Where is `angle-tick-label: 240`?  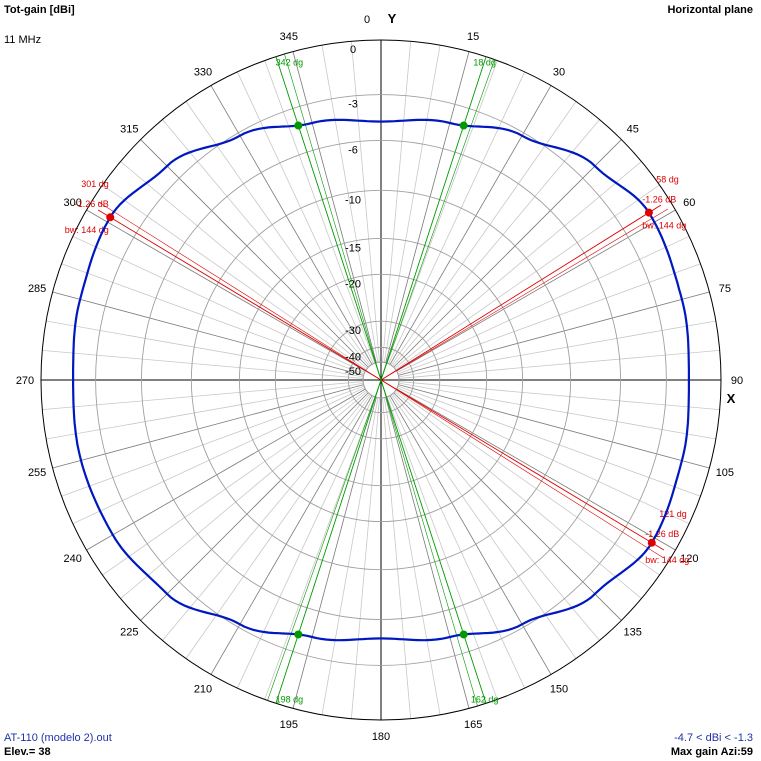
angle-tick-label: 240 is located at coordinates (73, 559).